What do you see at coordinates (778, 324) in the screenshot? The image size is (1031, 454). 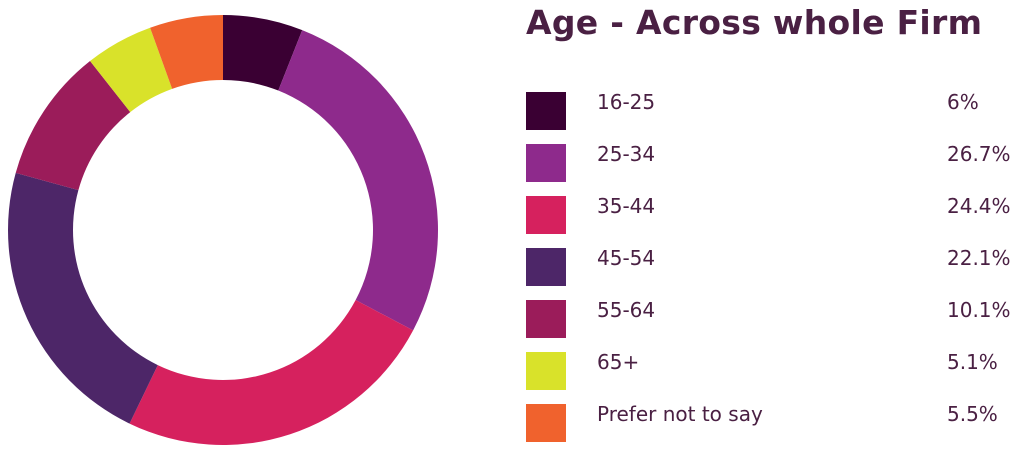 I see `legend-item: 55-64 10.1%` at bounding box center [778, 324].